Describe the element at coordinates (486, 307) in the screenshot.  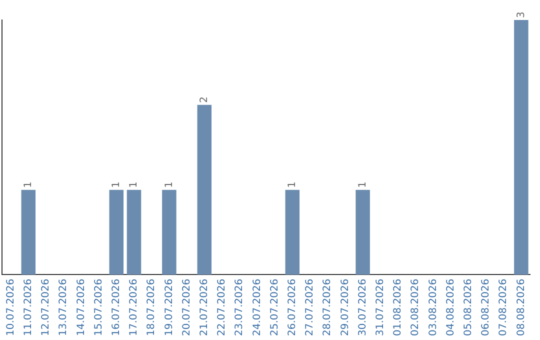
I see `x-tick-label: 06.08.2026` at that location.